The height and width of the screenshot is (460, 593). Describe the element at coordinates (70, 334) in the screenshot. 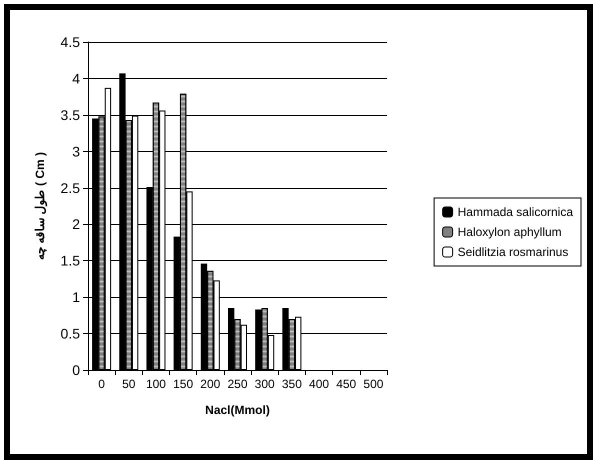

I see `y-tick-label: 0.5` at that location.